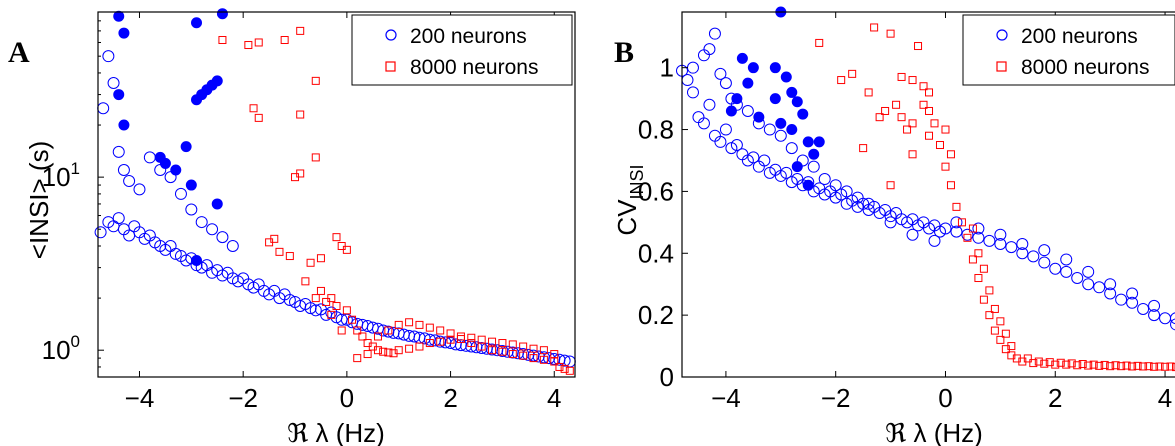  I want to click on panel-a-y-ticks: 100 101, so click(73, 199).